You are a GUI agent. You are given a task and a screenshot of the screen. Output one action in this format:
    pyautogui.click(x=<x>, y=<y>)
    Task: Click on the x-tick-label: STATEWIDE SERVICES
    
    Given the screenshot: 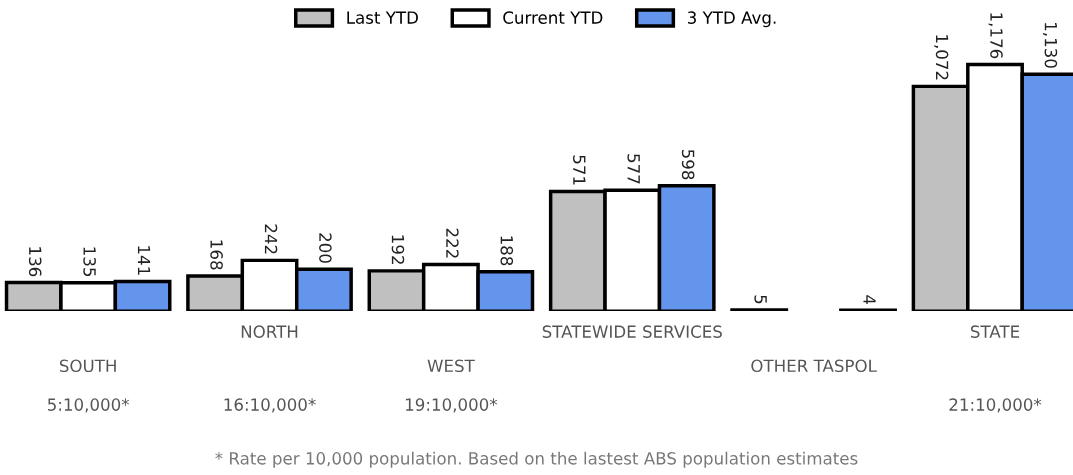 What is the action you would take?
    pyautogui.click(x=632, y=331)
    